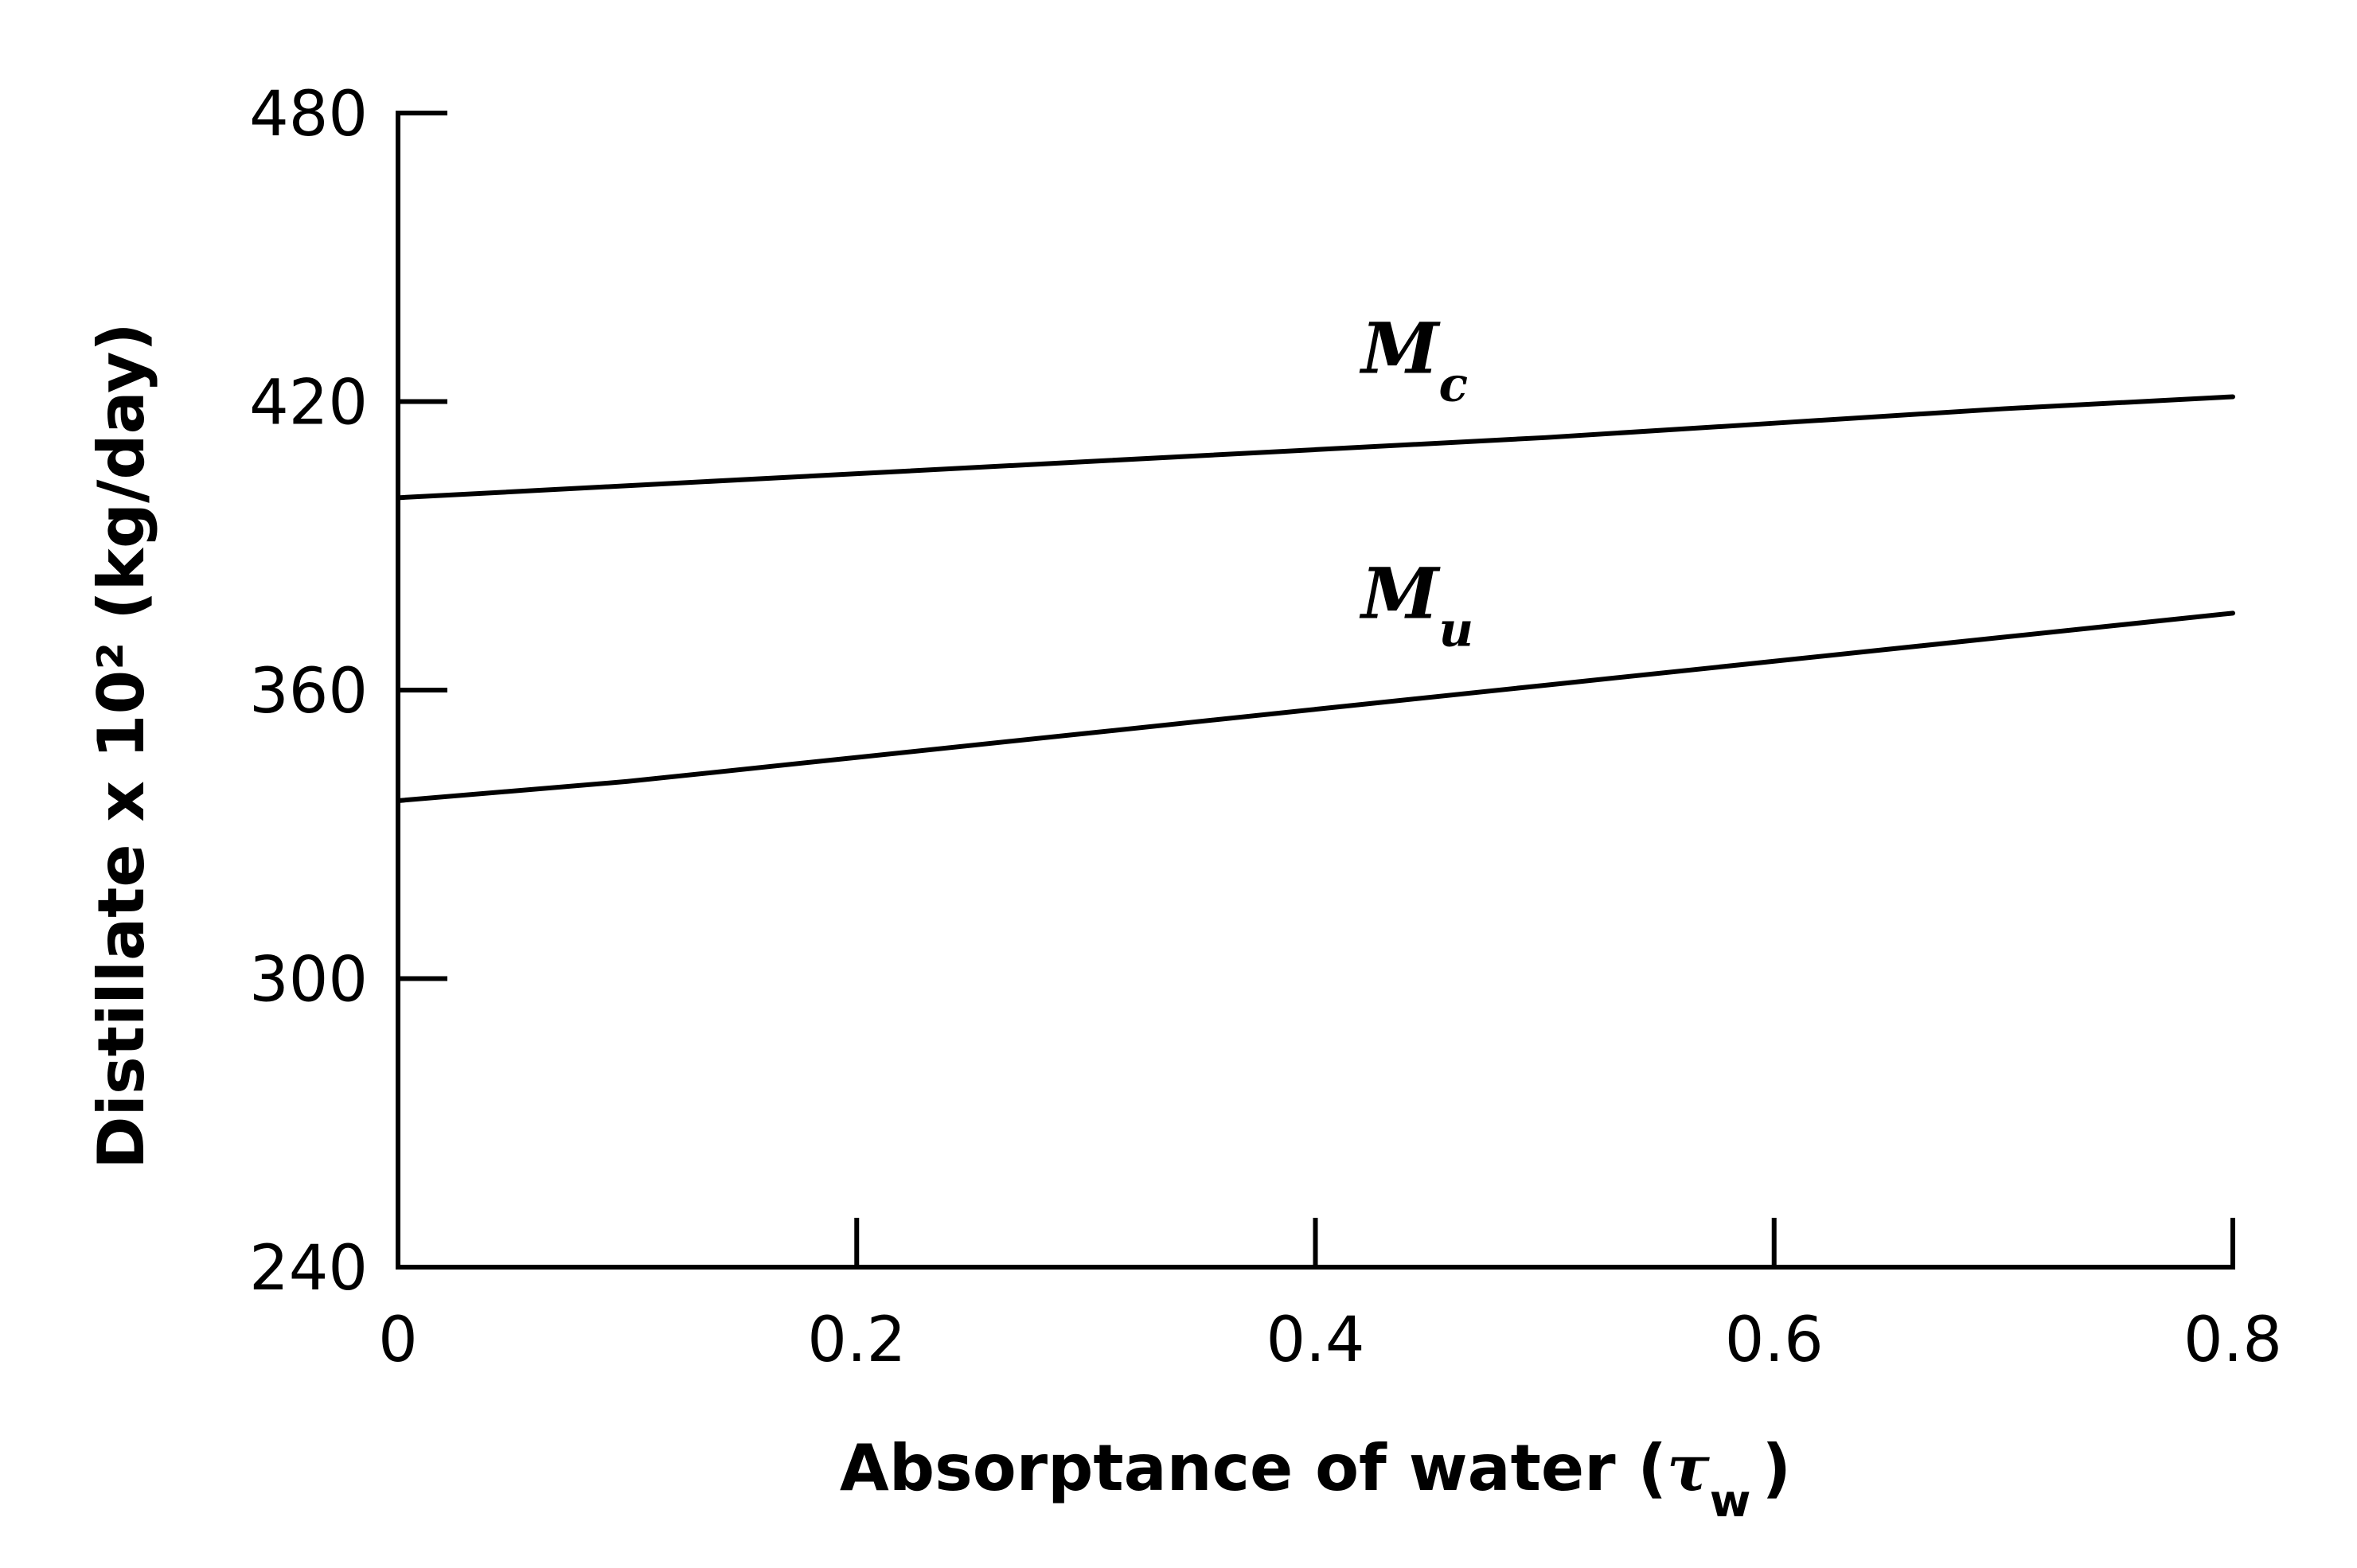  I want to click on y-ticks: 240 300 360 420 480, so click(348, 692).